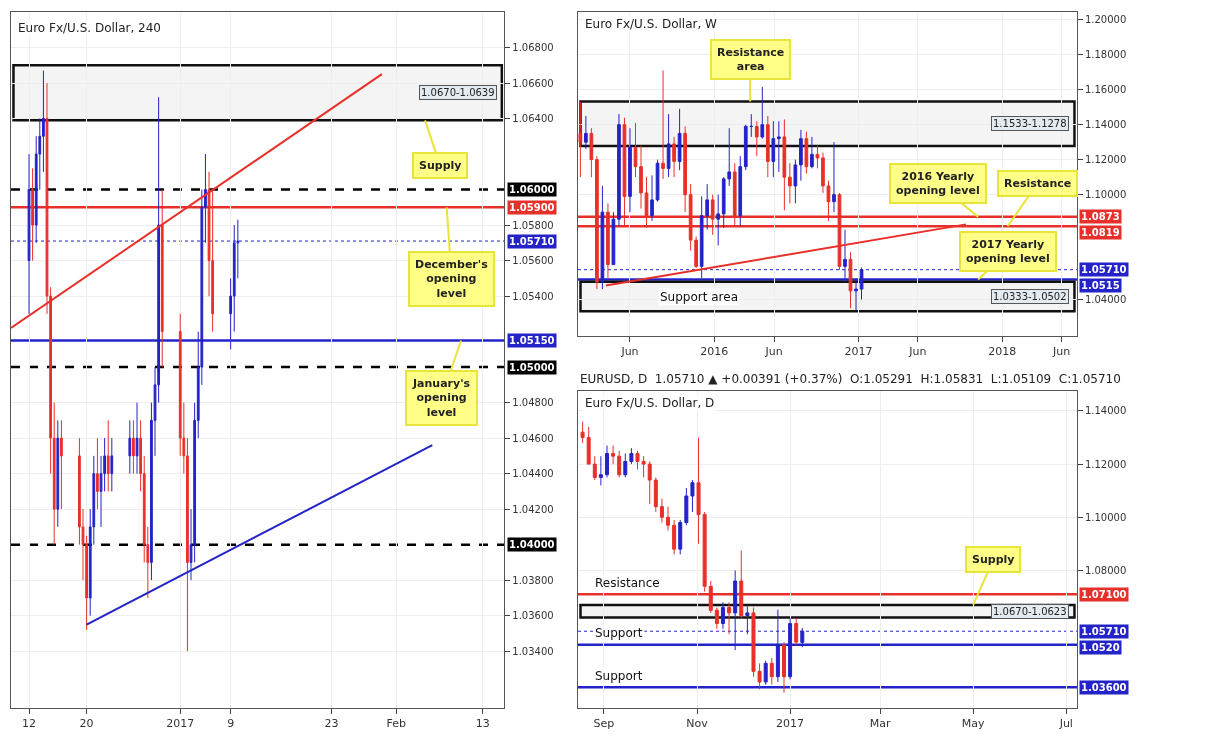 The height and width of the screenshot is (740, 1220). What do you see at coordinates (973, 724) in the screenshot?
I see `x-tick-label: May` at bounding box center [973, 724].